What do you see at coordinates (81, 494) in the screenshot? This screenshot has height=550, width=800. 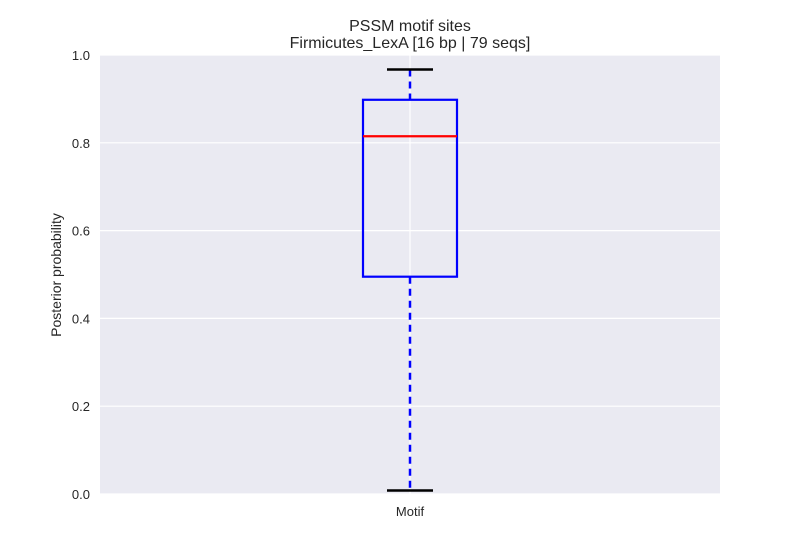 I see `y-tick-label: 0.0` at bounding box center [81, 494].